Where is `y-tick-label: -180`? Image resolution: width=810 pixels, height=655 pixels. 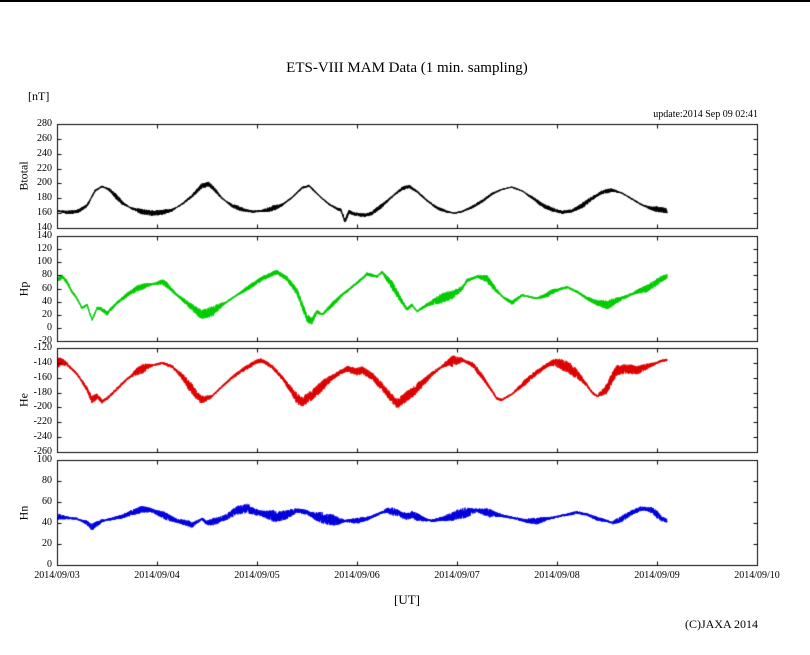
y-tick-label: -180 is located at coordinates (42, 392).